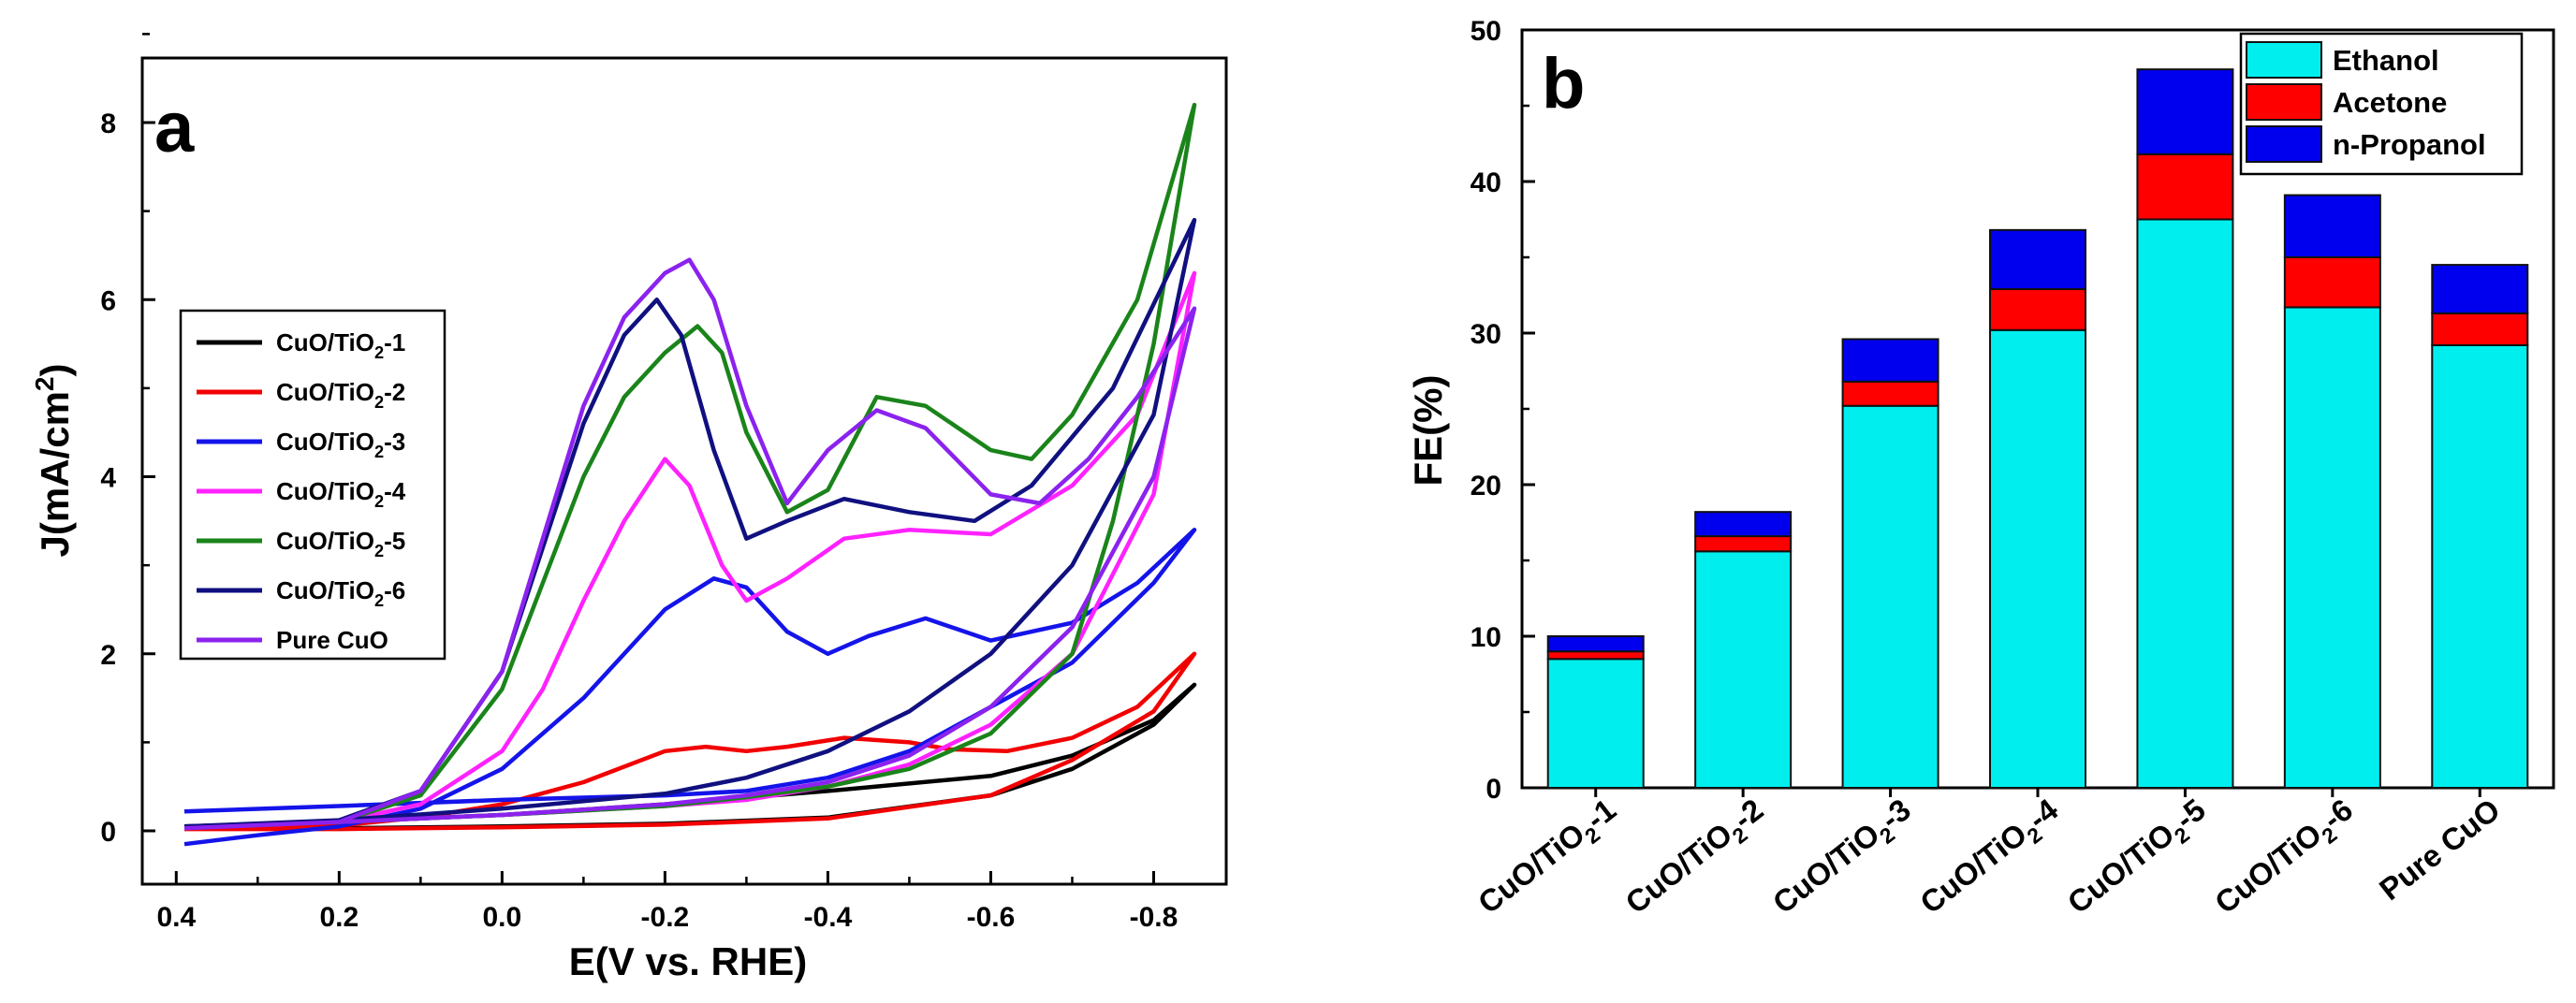  I want to click on panel-b-label: b, so click(1563, 84).